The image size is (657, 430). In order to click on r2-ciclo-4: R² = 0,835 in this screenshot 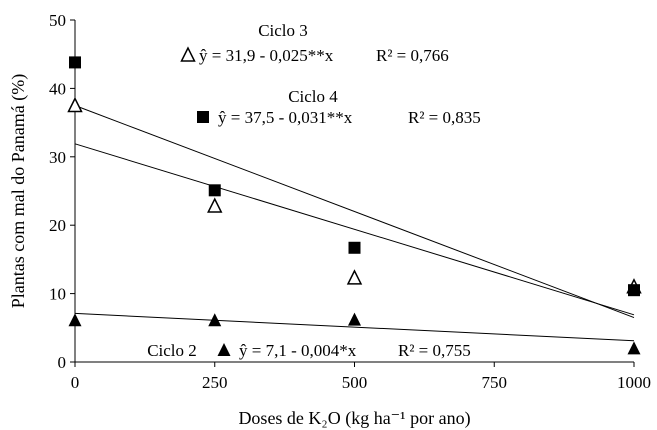, I will do `click(444, 117)`.